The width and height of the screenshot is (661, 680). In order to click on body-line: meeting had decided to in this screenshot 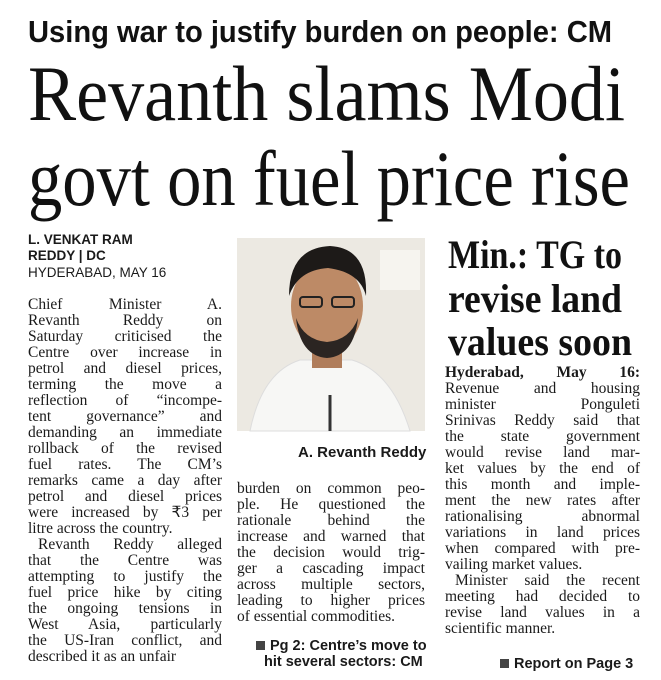, I will do `click(542, 596)`.